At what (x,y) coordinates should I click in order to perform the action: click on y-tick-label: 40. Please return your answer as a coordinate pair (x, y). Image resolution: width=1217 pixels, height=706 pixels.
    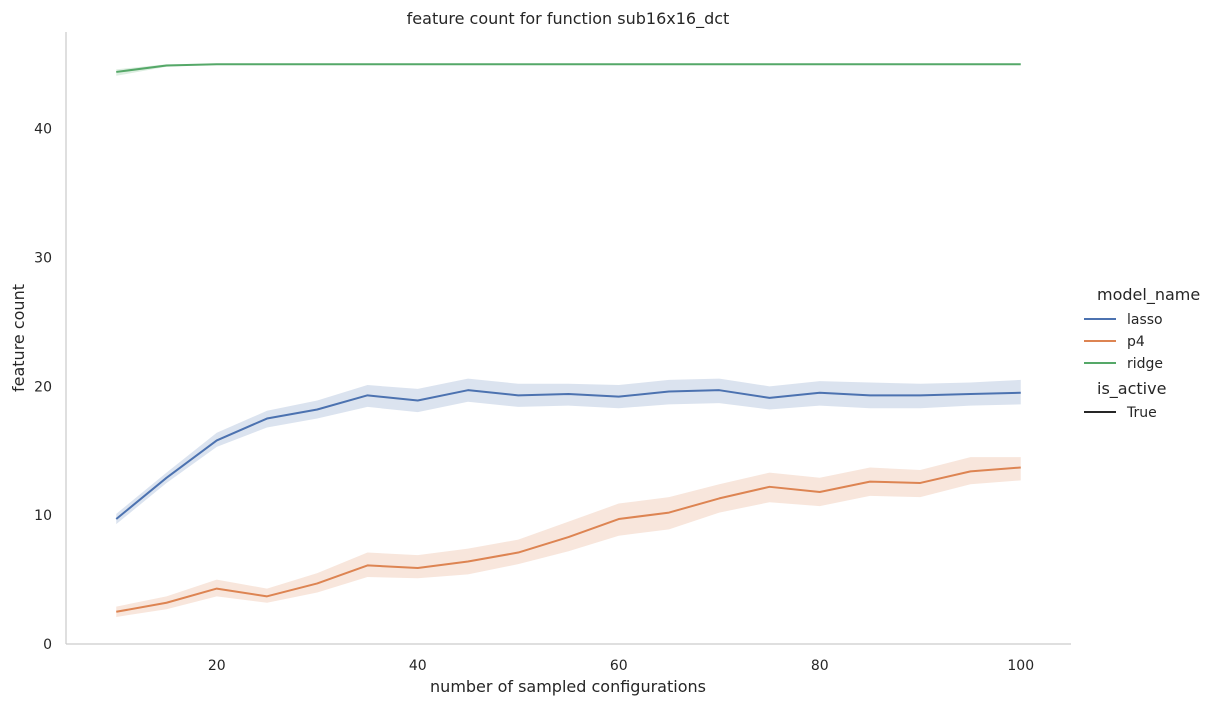
    Looking at the image, I should click on (43, 130).